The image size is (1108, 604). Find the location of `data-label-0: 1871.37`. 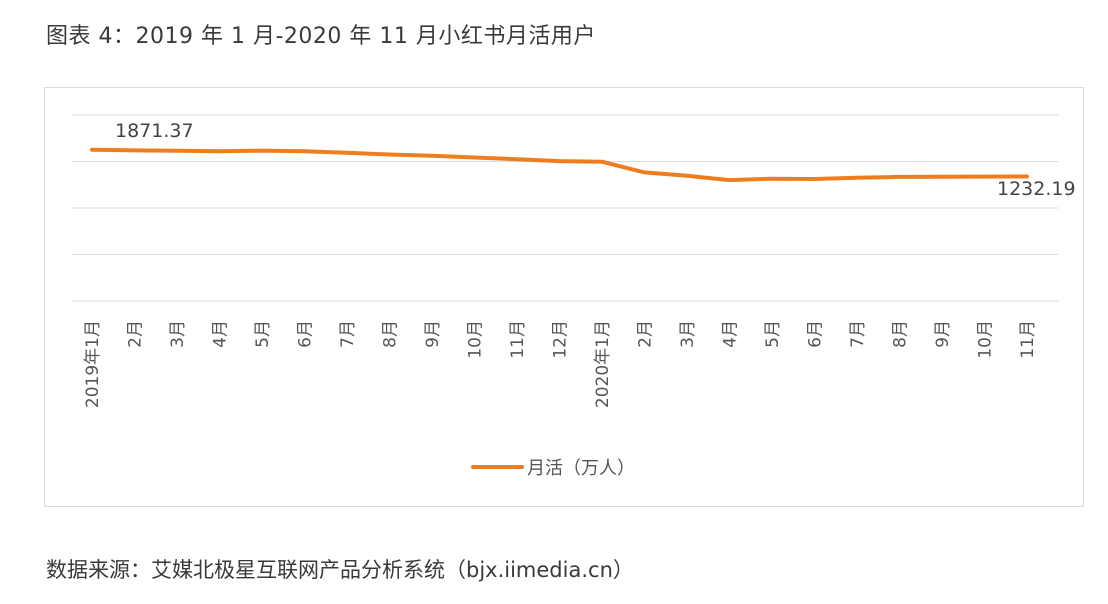

data-label-0: 1871.37 is located at coordinates (154, 131).